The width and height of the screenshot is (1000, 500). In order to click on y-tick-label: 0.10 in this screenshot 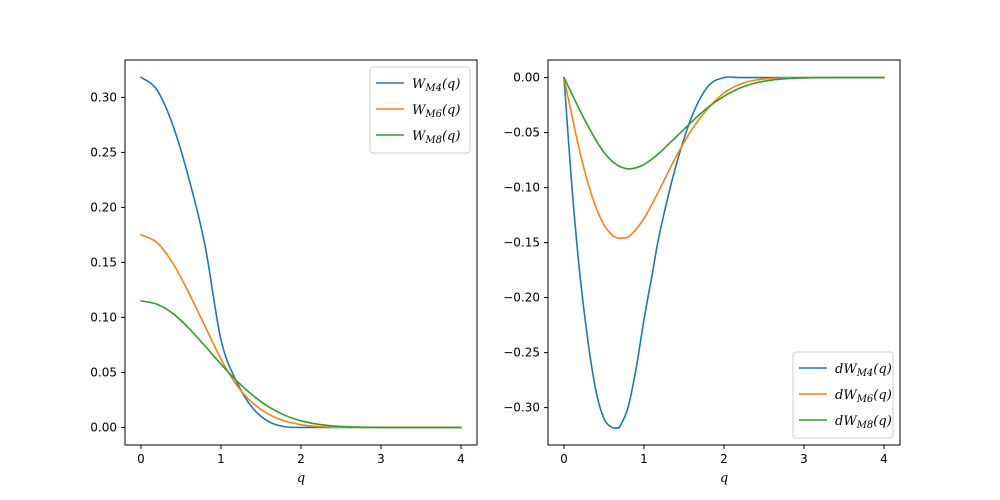, I will do `click(103, 317)`.